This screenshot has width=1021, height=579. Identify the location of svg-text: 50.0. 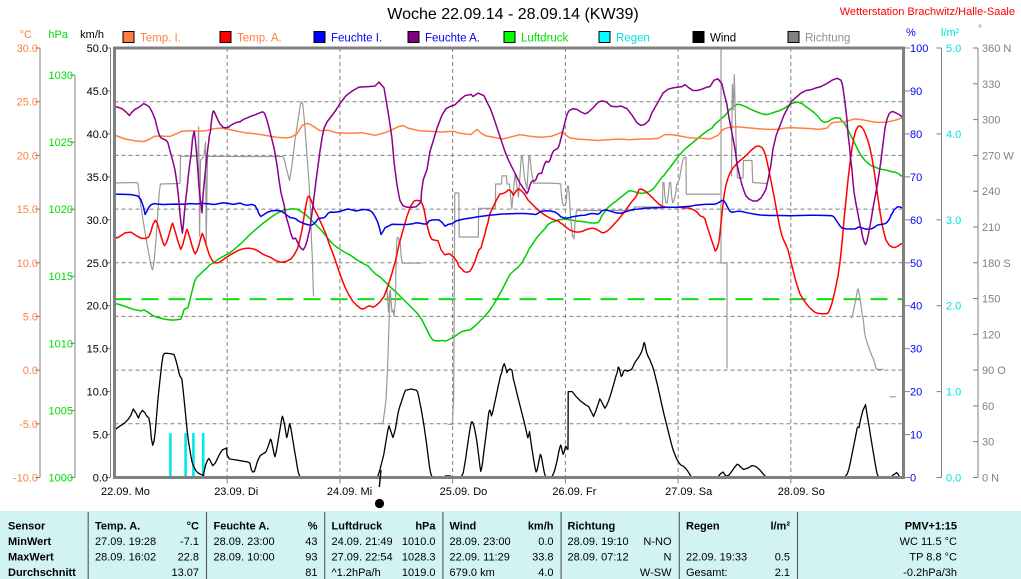
(97, 49).